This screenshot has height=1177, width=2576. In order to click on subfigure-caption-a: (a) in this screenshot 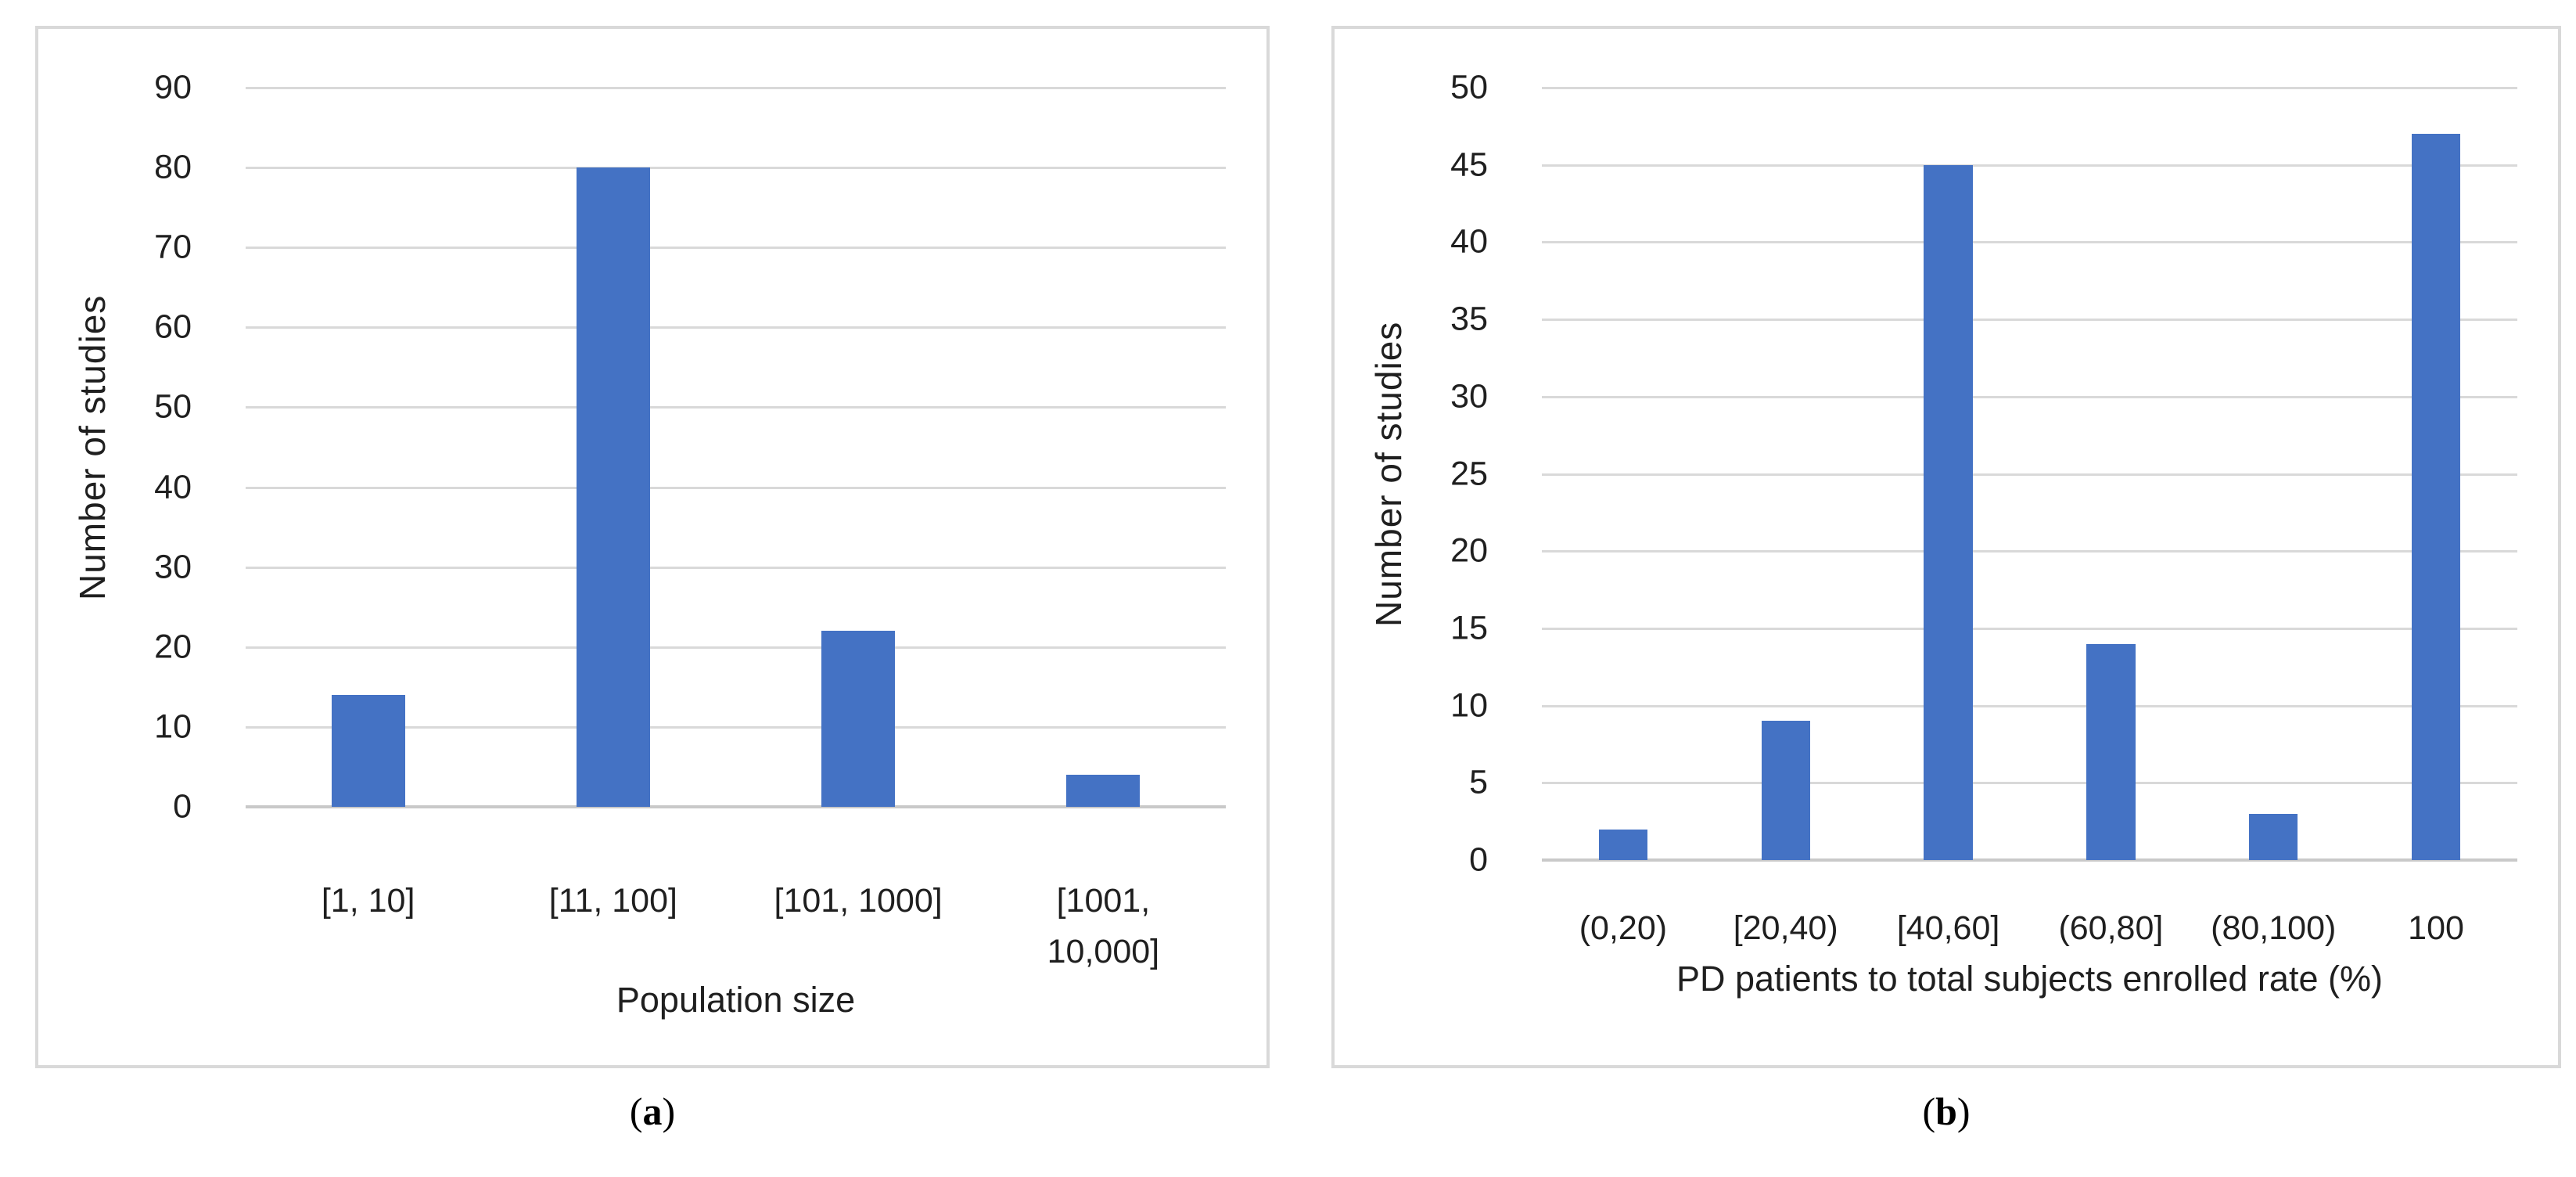, I will do `click(652, 1111)`.